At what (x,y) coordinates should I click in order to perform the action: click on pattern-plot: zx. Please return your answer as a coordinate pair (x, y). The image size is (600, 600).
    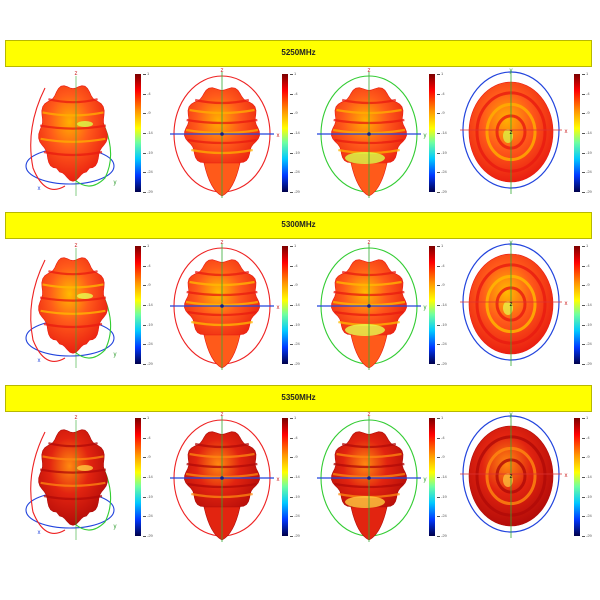
    Looking at the image, I should click on (225, 305).